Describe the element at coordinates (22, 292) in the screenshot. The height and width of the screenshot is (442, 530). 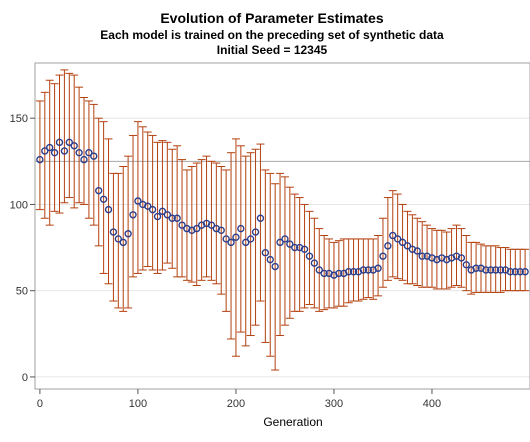
I see `y-tick-label: 50` at that location.